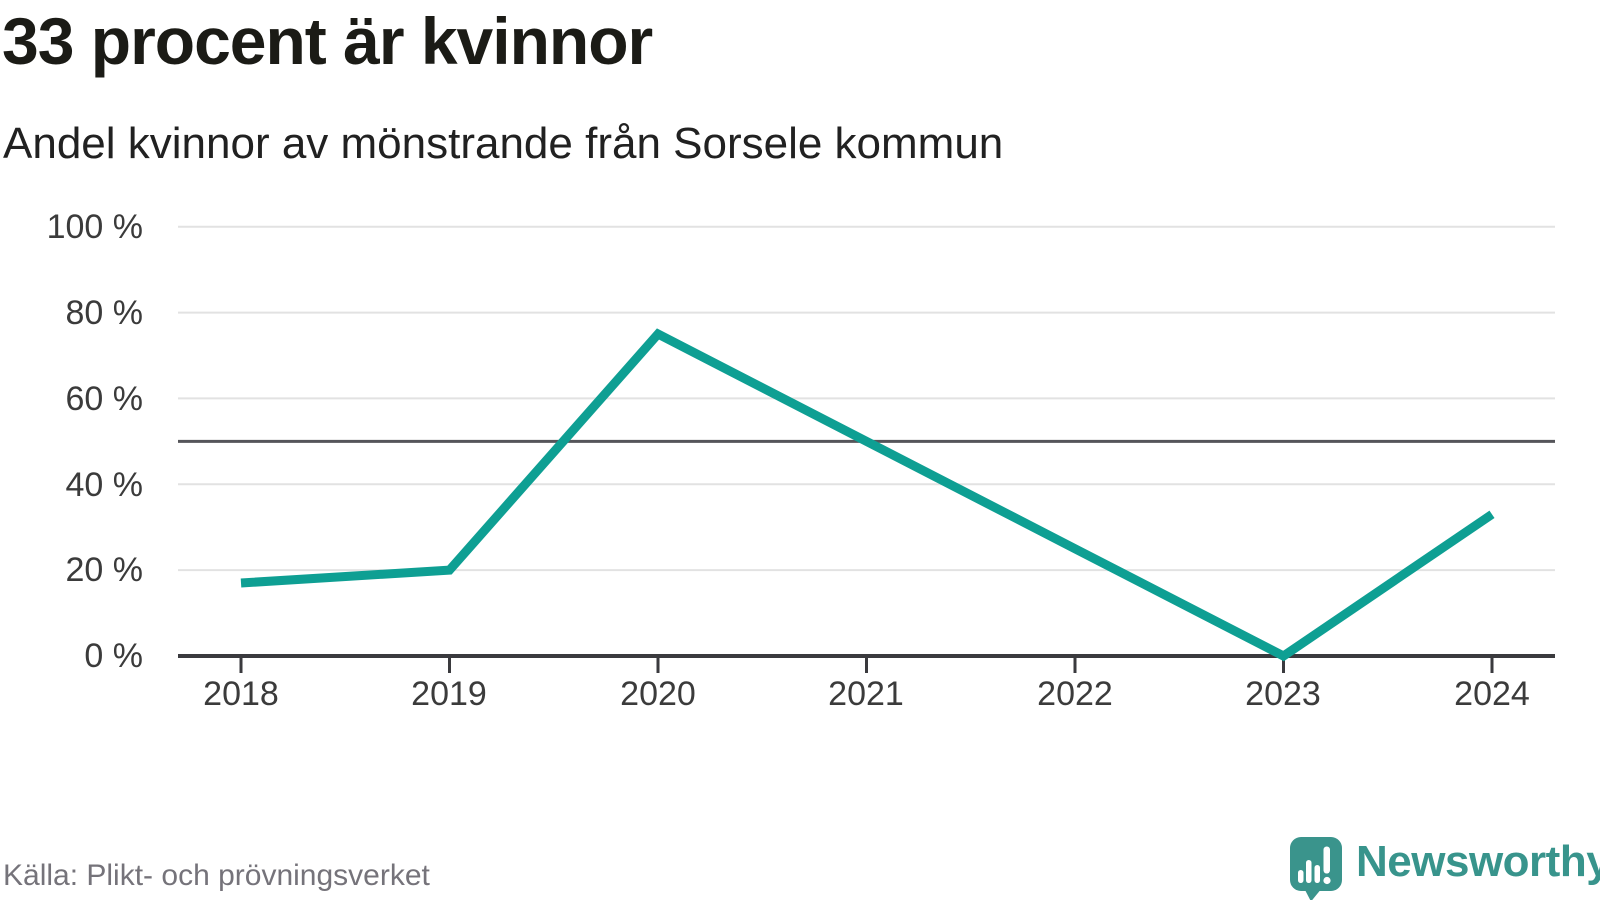  I want to click on y-tick-label: 80 %, so click(104, 313).